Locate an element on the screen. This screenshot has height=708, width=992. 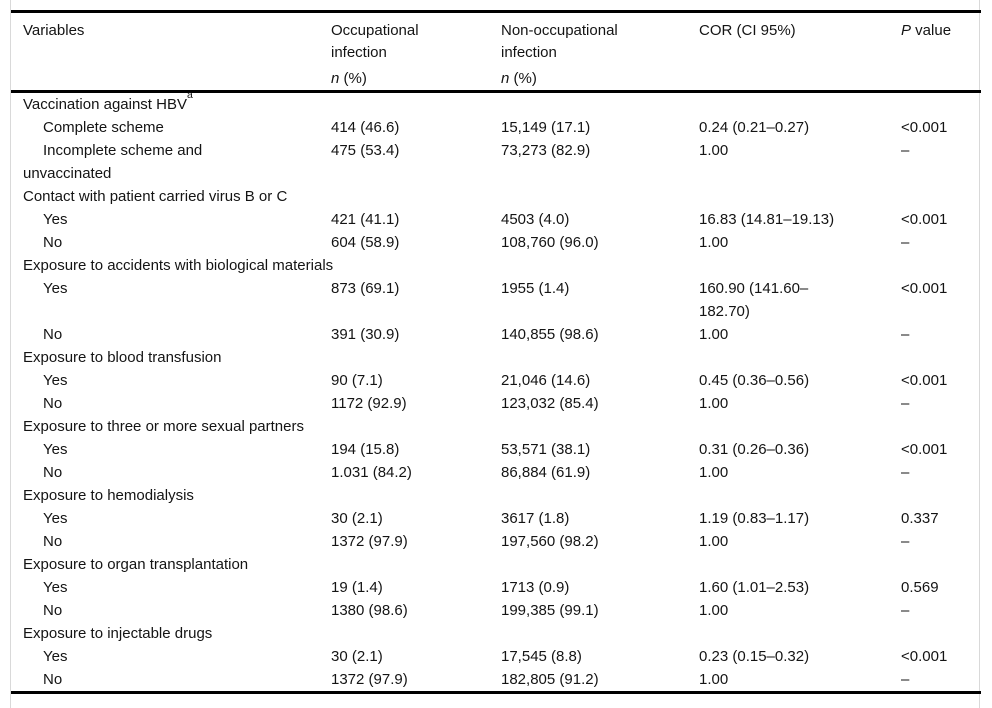
variable-cell: Complete scheme is located at coordinates (103, 127).